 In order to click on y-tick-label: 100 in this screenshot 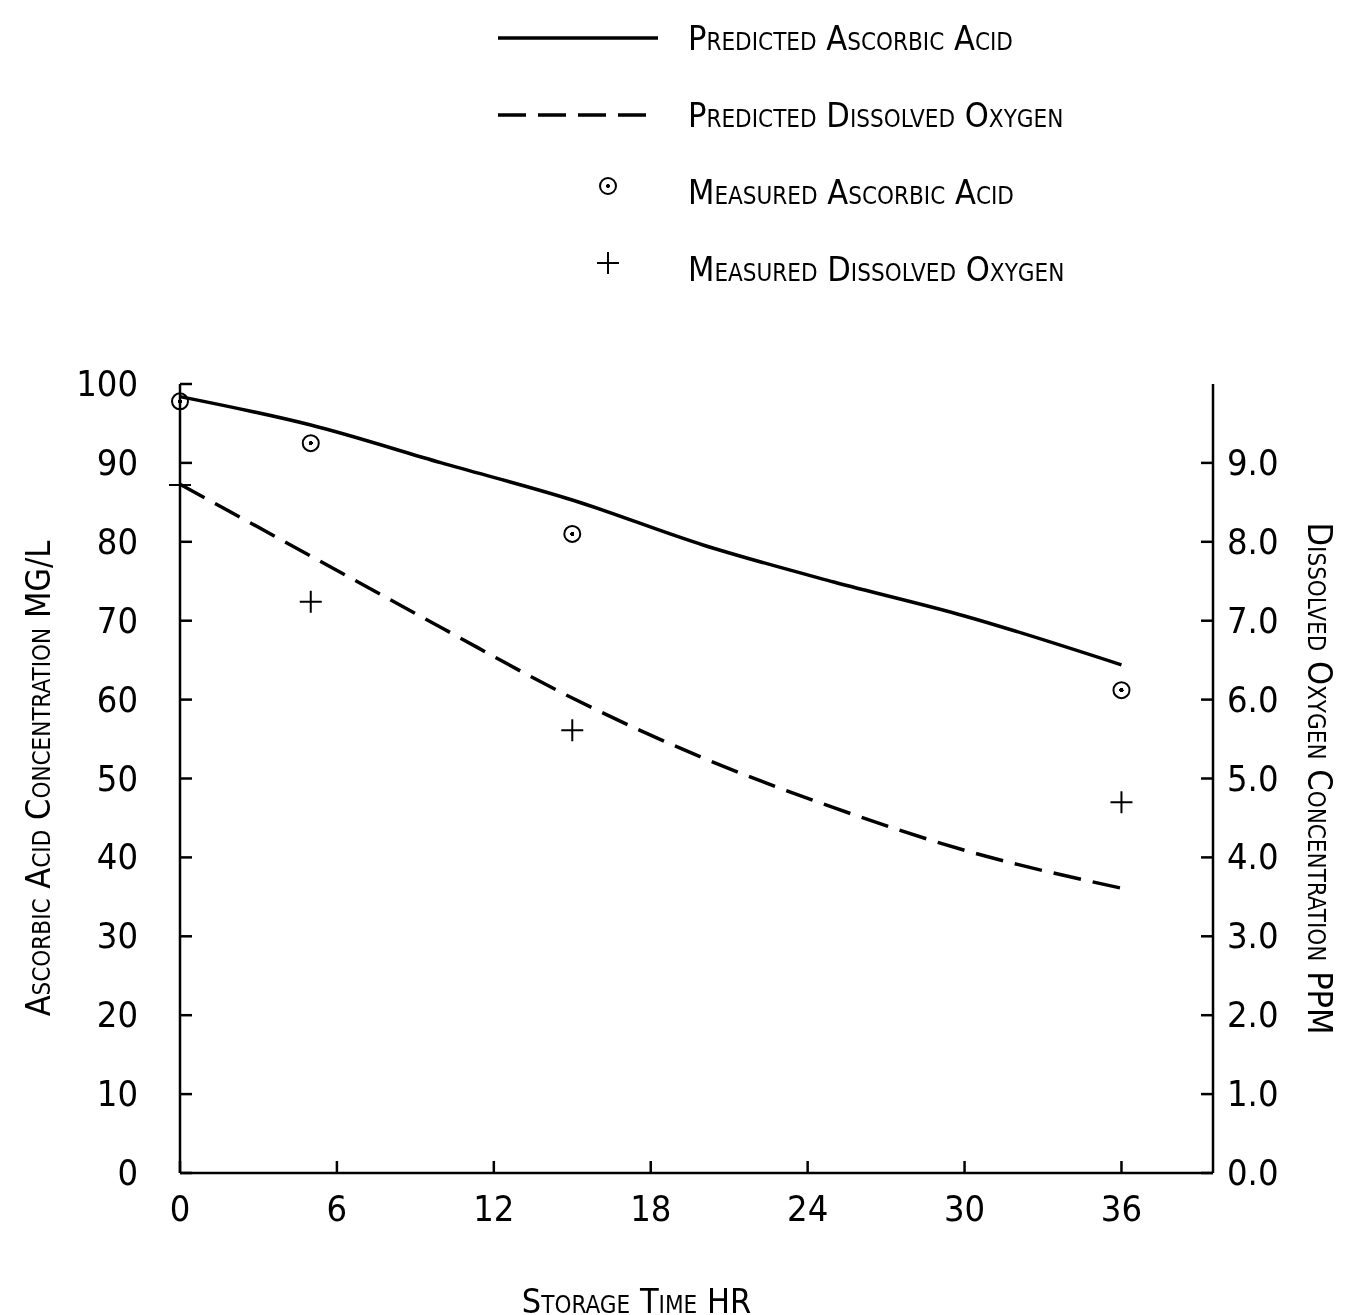, I will do `click(107, 383)`.